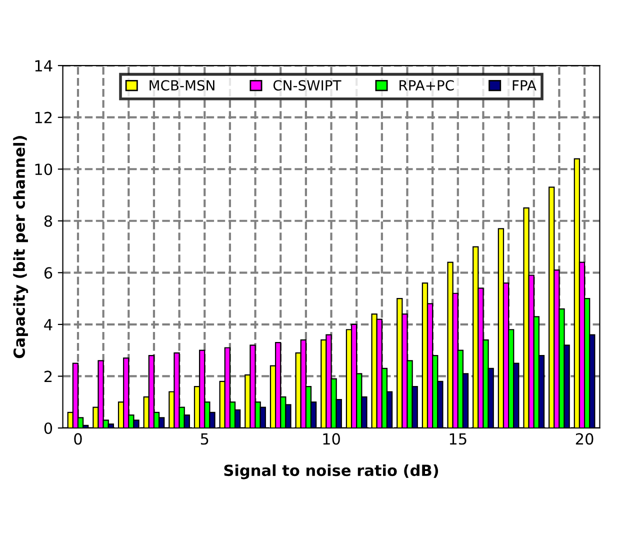 This screenshot has width=628, height=533. Describe the element at coordinates (182, 85) in the screenshot. I see `legend-label: MCB-MSN` at that location.